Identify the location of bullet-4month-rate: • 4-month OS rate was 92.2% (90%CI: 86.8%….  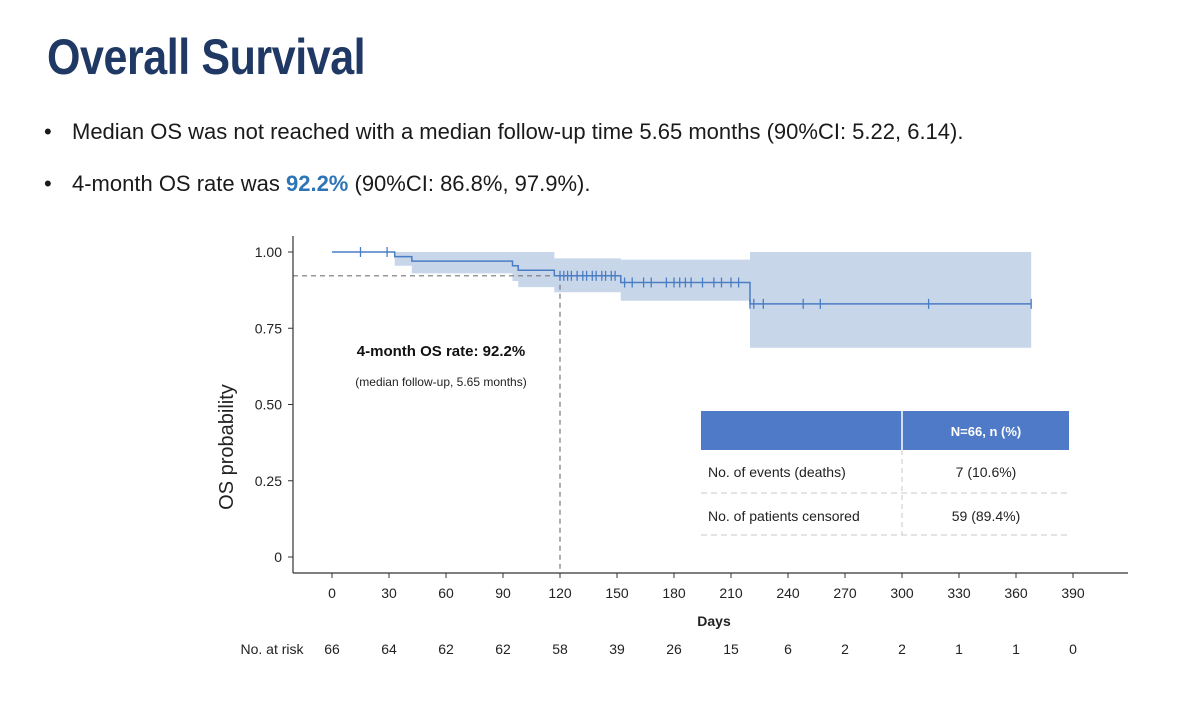
(317, 184).